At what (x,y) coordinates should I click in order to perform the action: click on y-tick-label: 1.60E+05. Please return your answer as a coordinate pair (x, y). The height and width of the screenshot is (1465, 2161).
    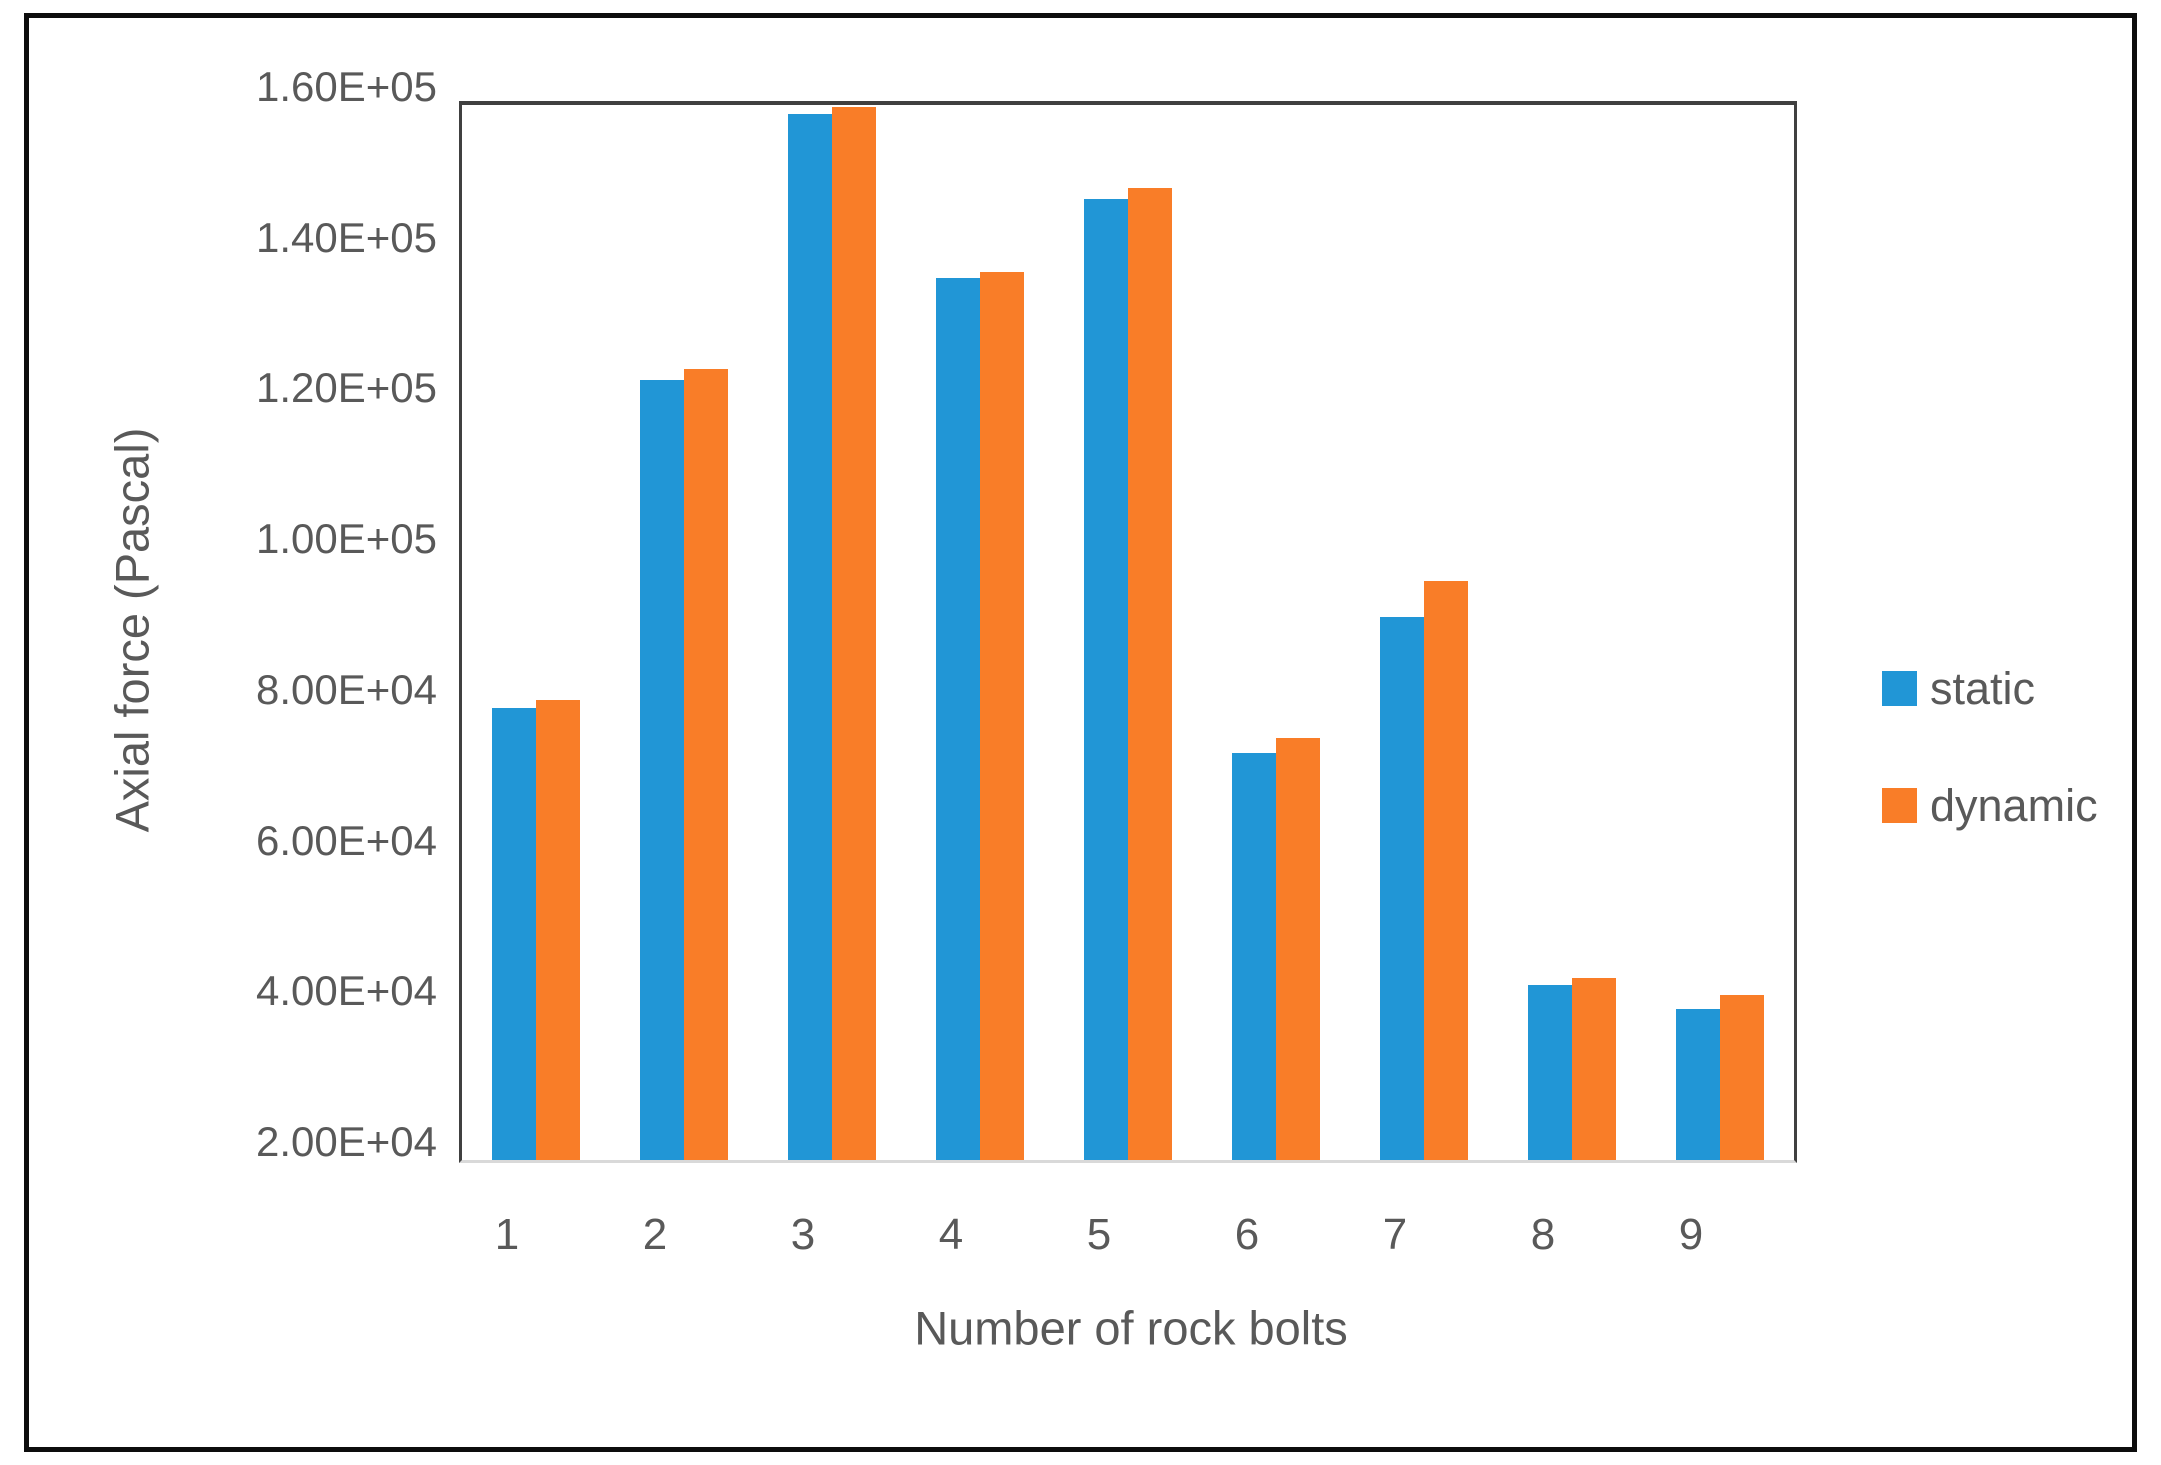
    Looking at the image, I should click on (346, 86).